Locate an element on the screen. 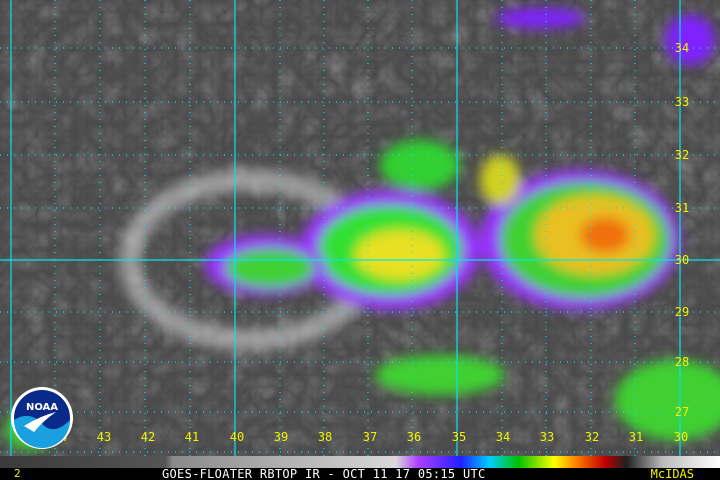 Image resolution: width=720 pixels, height=480 pixels. lat-label: 32 is located at coordinates (682, 155).